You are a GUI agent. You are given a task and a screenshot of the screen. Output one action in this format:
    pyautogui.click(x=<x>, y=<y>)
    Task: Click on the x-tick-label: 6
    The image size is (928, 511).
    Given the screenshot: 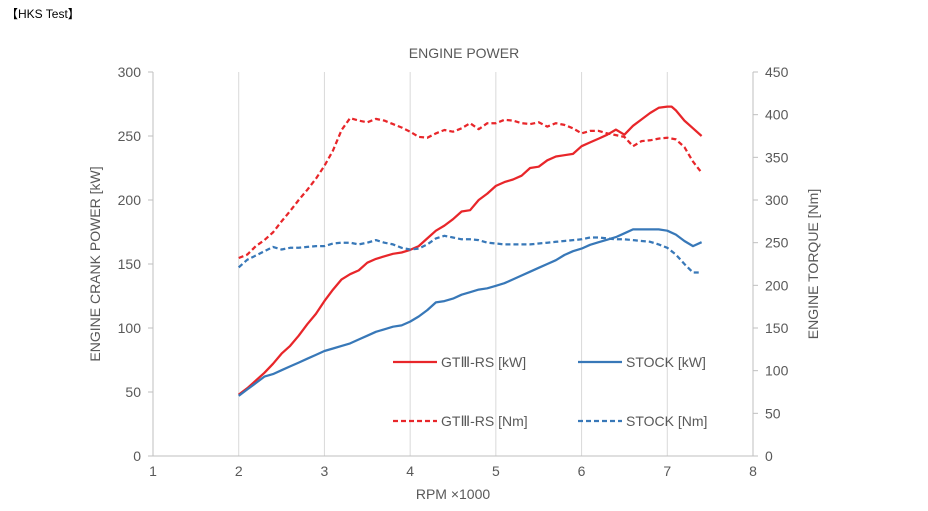 What is the action you would take?
    pyautogui.click(x=582, y=471)
    